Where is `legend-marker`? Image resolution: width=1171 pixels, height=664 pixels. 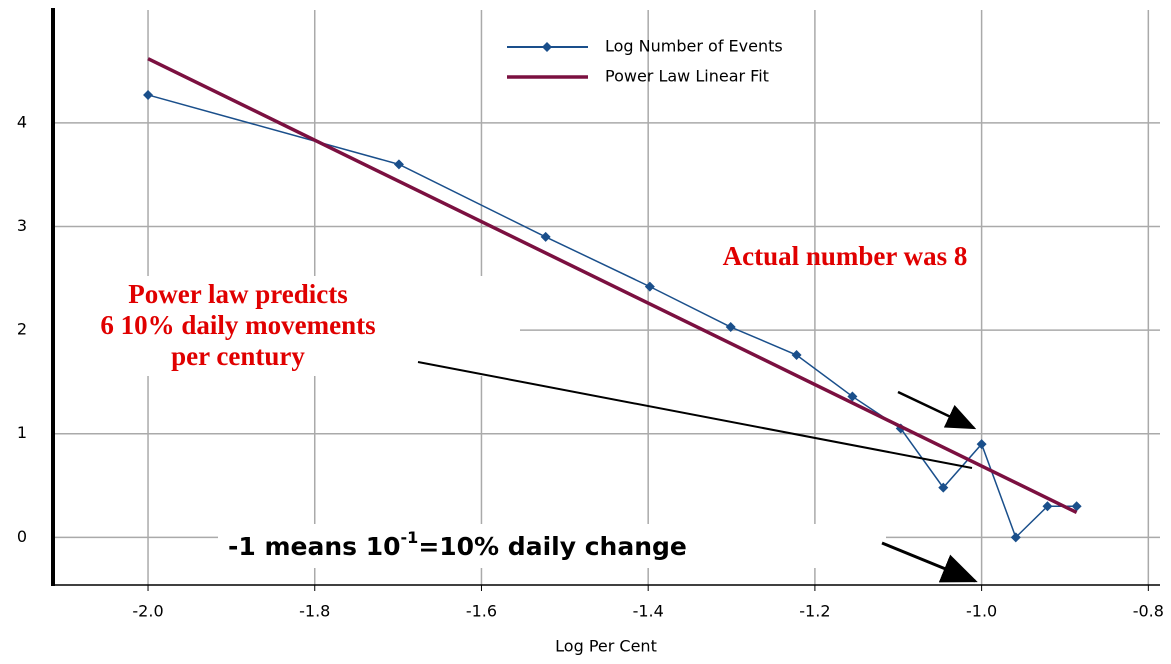 legend-marker is located at coordinates (547, 47).